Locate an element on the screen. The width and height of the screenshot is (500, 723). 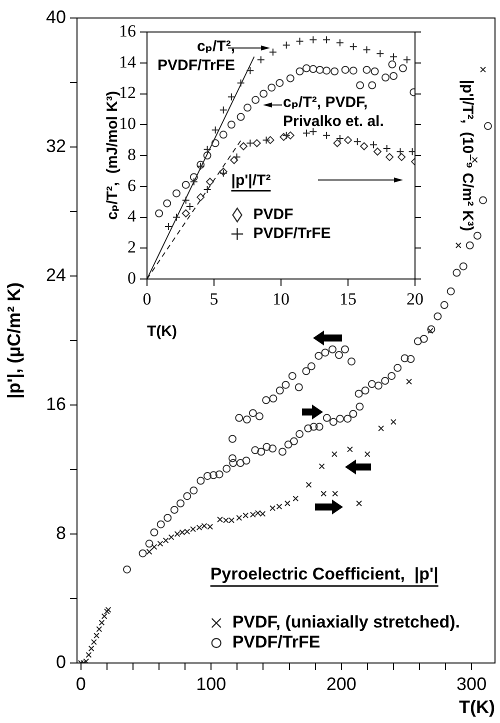
y-axis-title: cₚ/T², (mJ/mol K³) is located at coordinates (113, 155).